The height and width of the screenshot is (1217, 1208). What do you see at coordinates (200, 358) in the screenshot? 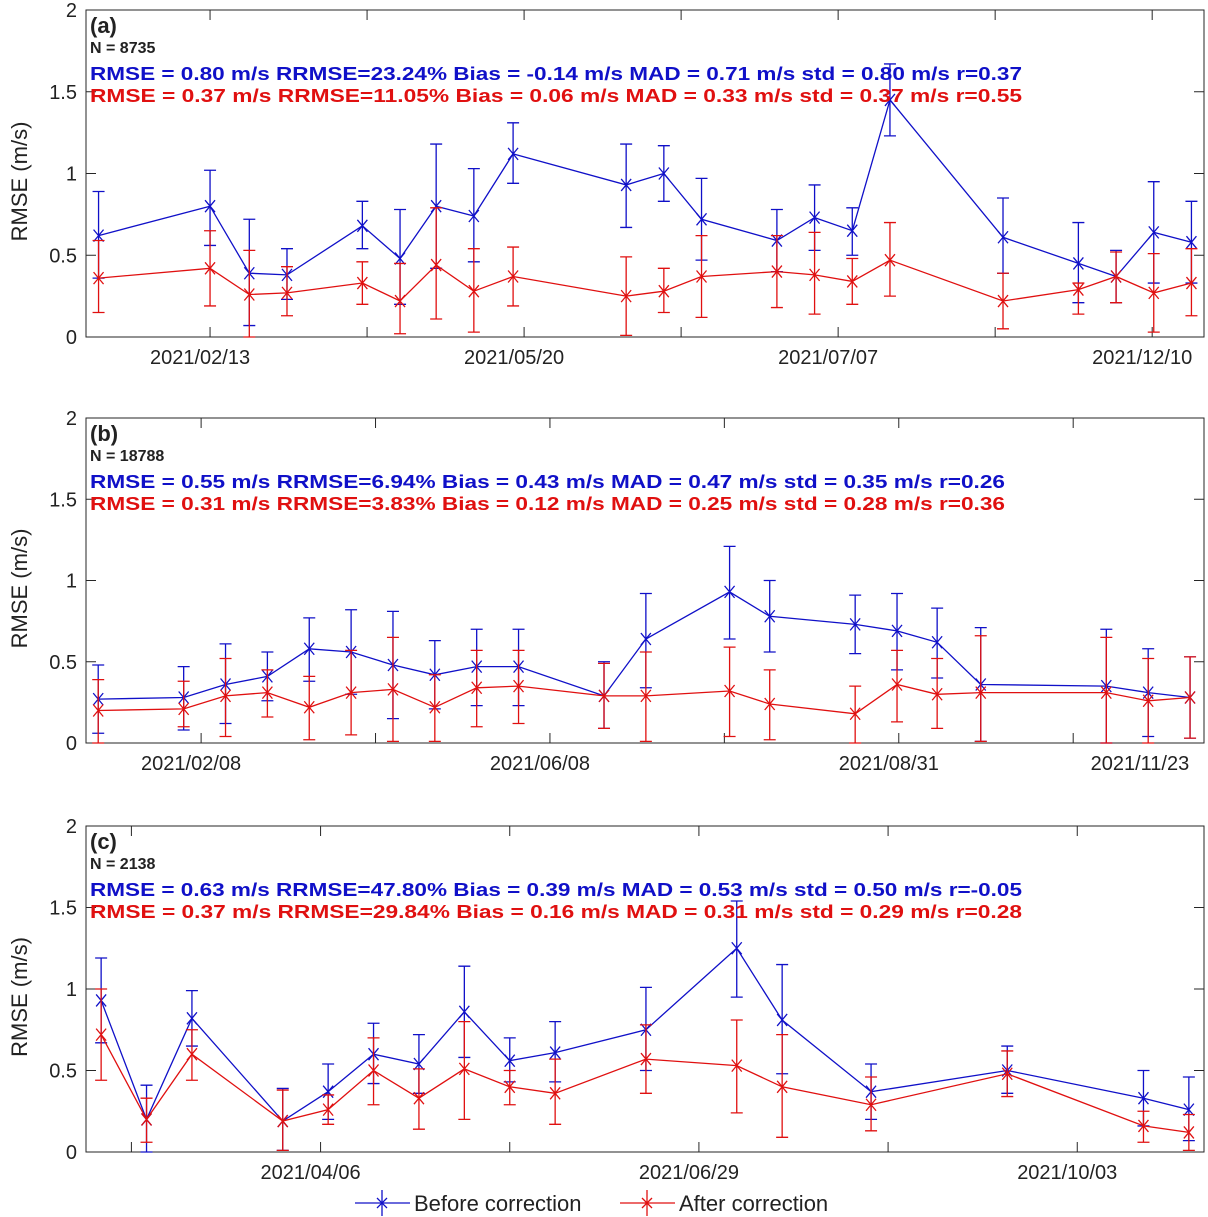
I see `x-tick-label: 2021/02/13` at bounding box center [200, 358].